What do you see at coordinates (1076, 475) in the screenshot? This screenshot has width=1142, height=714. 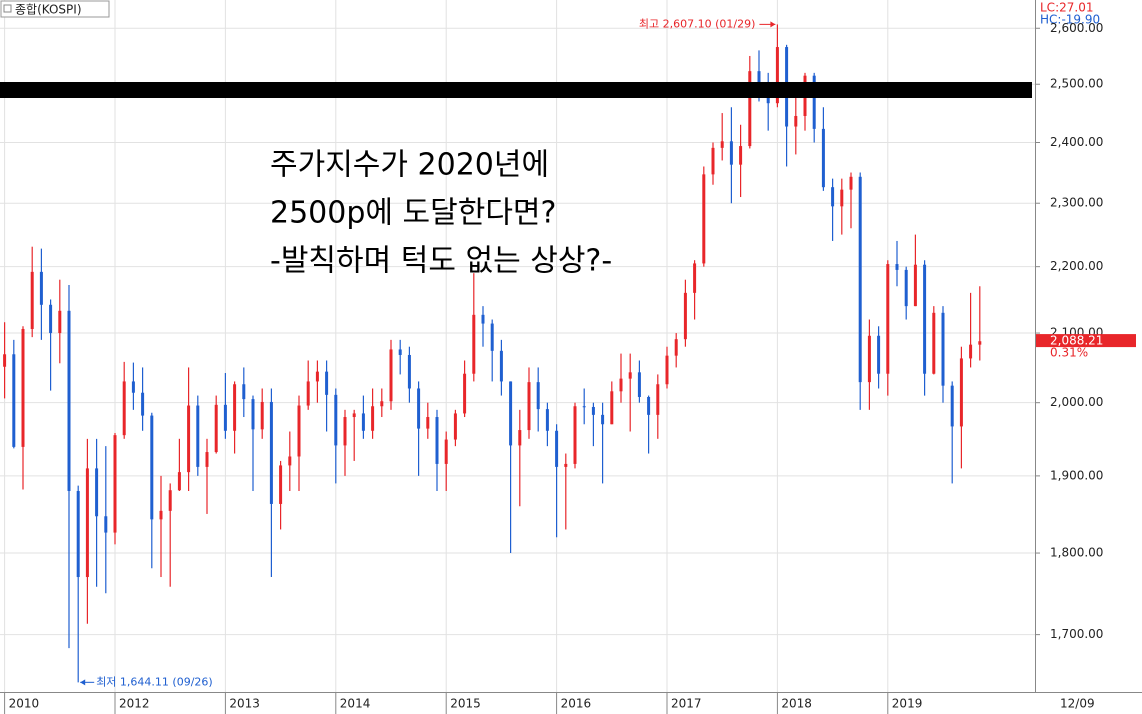 I see `y-tick-label: 1,900.00` at bounding box center [1076, 475].